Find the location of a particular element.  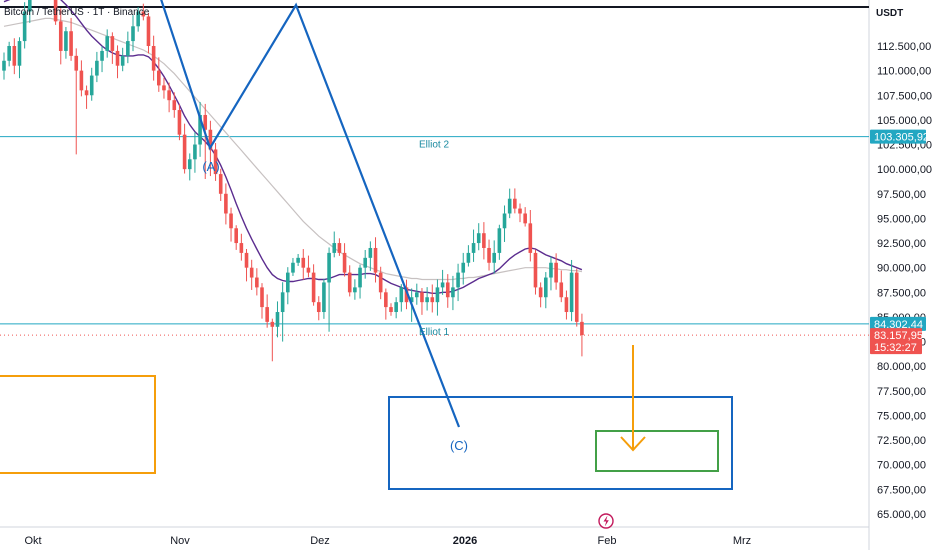

last-price-tag is located at coordinates (896, 341).